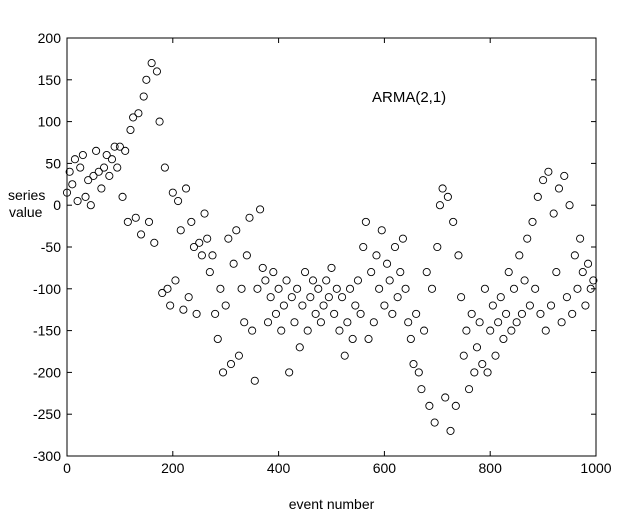 The height and width of the screenshot is (516, 618). Describe the element at coordinates (173, 468) in the screenshot. I see `x-tick-label: 200` at that location.